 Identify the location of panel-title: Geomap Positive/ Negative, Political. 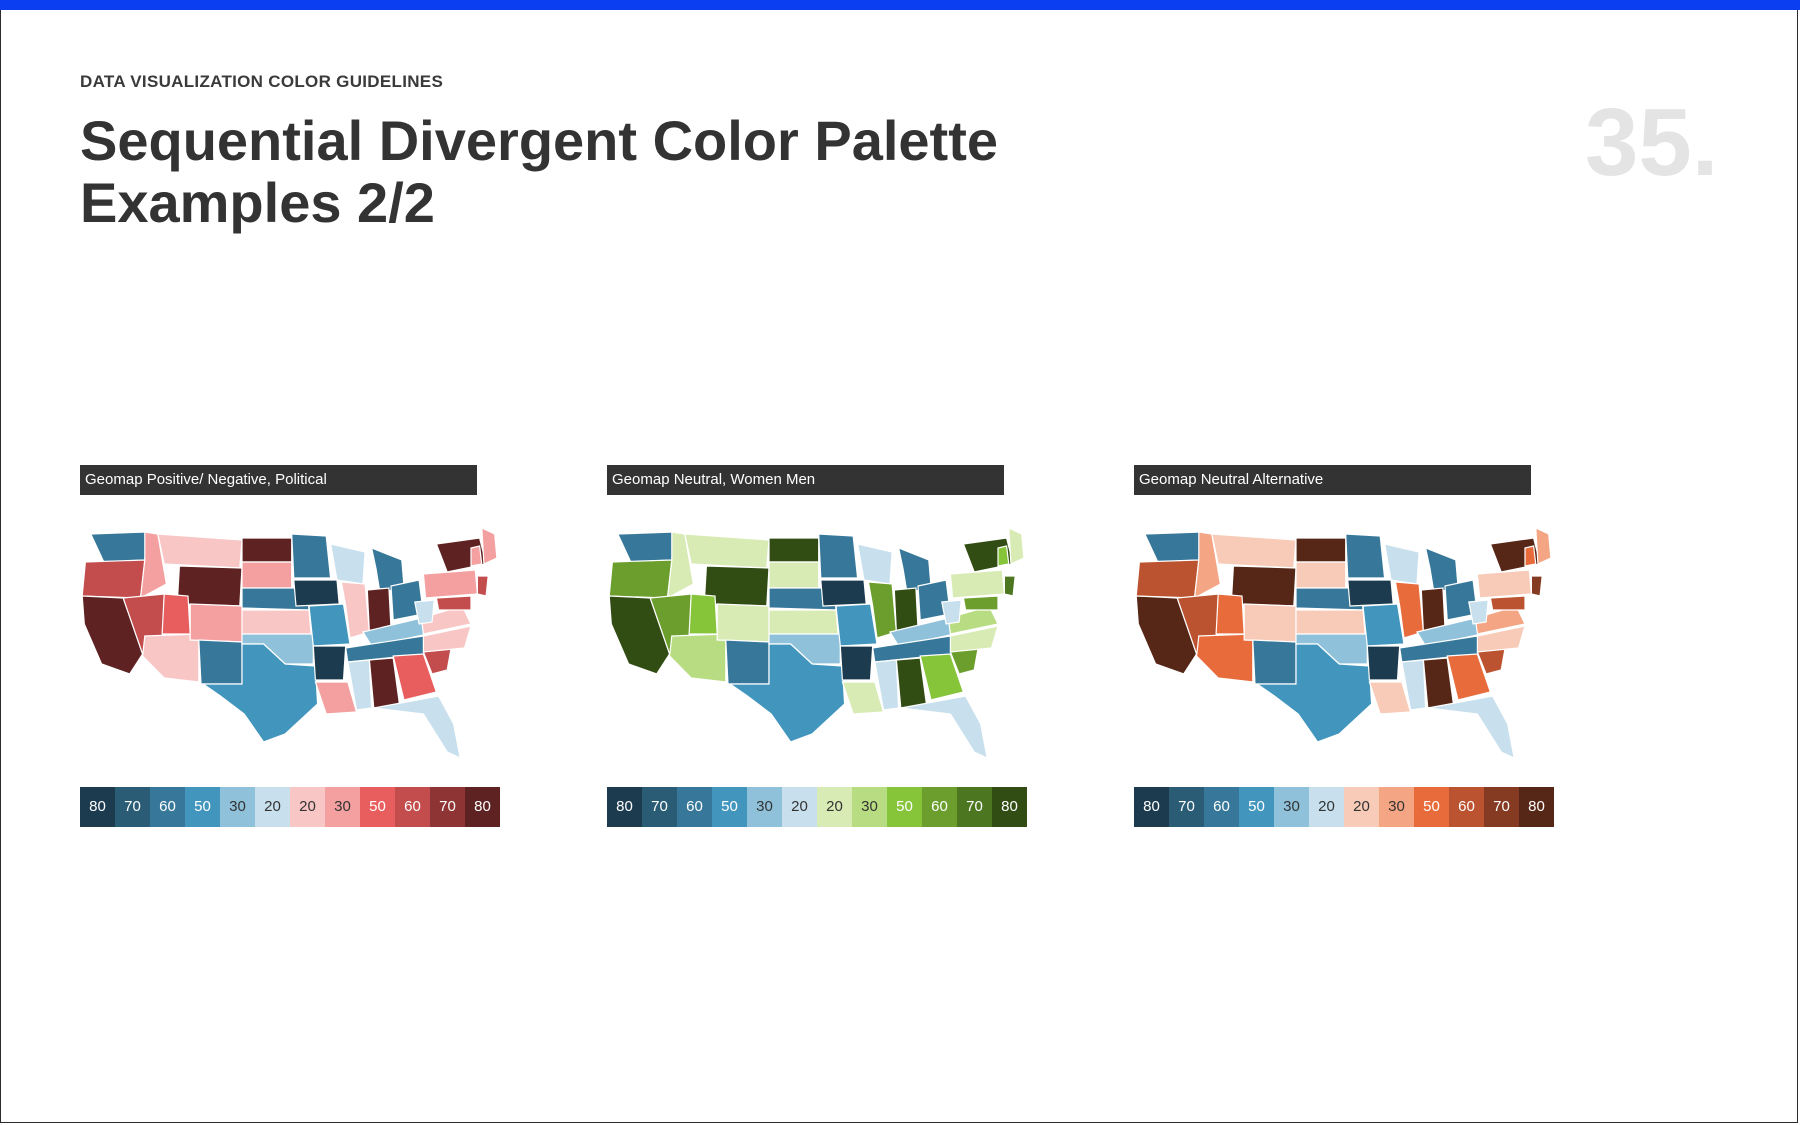
(278, 480).